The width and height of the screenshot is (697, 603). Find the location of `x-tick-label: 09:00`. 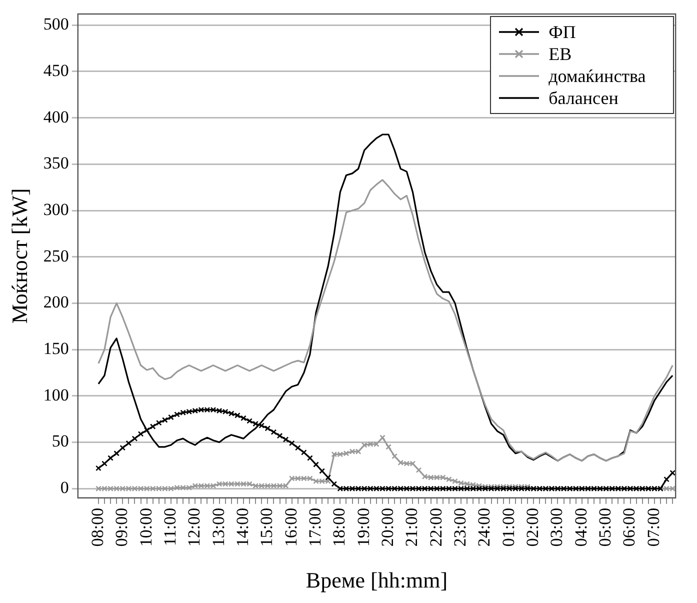

x-tick-label: 09:00 is located at coordinates (122, 527).